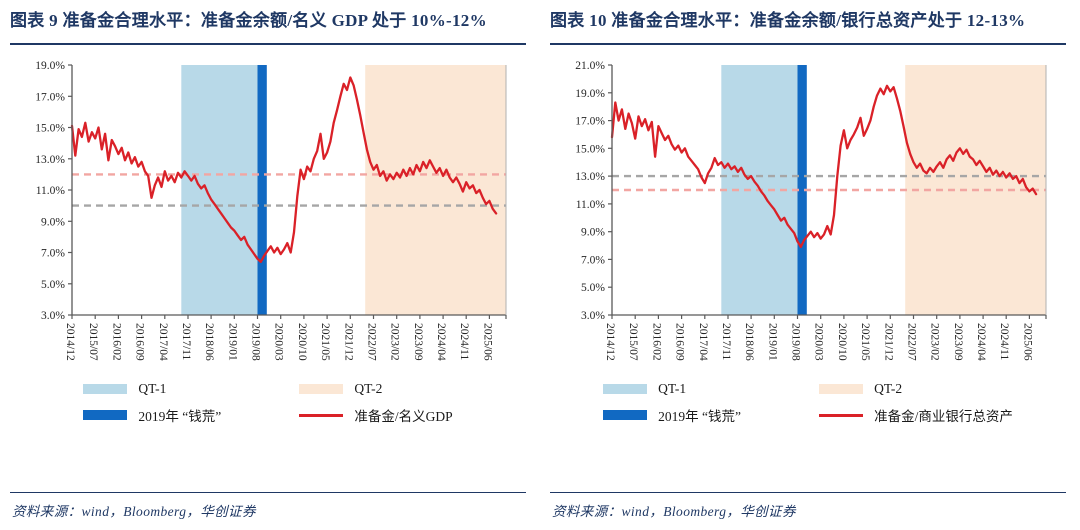 This screenshot has height=530, width=1080. What do you see at coordinates (134, 511) in the screenshot?
I see `figure-9-source-note: 资料来源：wind，Bloomberg，华创证券` at bounding box center [134, 511].